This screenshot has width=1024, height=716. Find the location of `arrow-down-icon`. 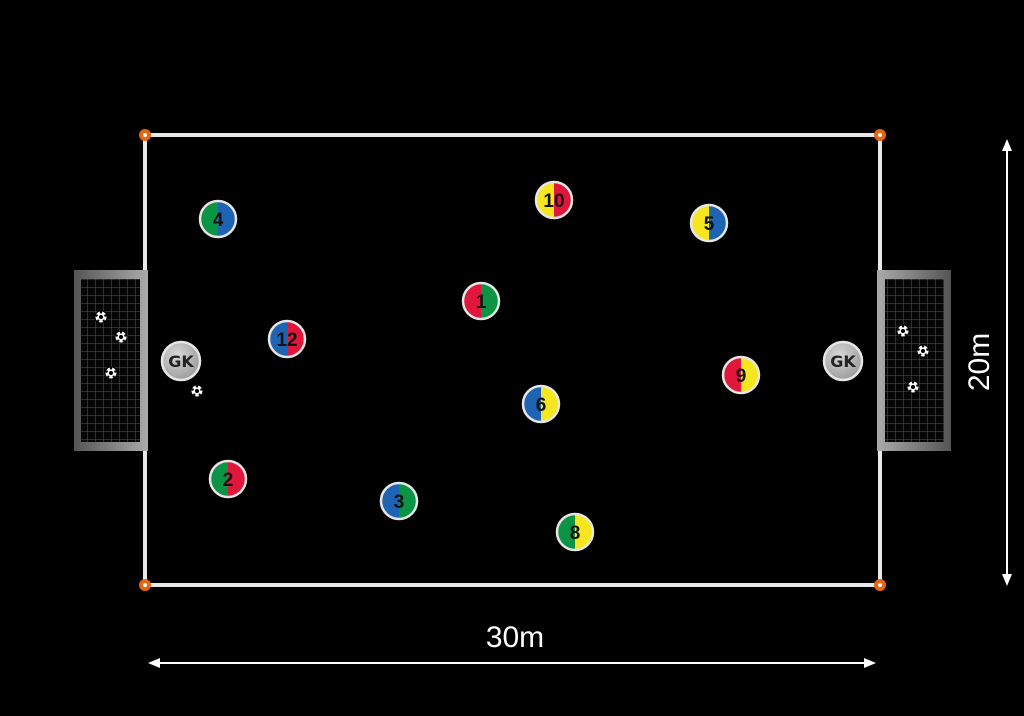

arrow-down-icon is located at coordinates (1007, 580).